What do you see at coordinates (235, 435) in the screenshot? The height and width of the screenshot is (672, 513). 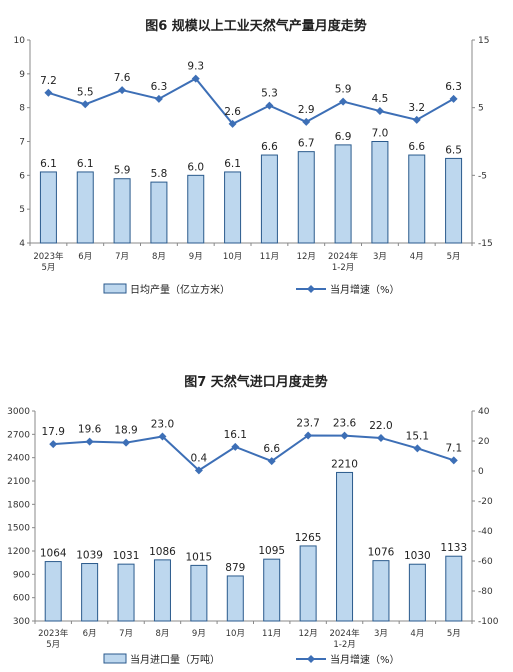 I see `growth-value-label: 16.1` at bounding box center [235, 435].